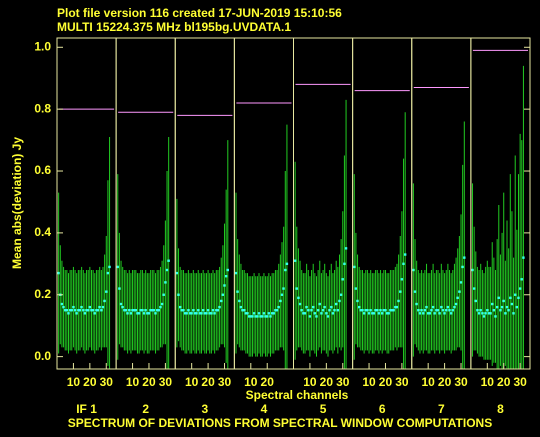 This screenshot has width=540, height=437. What do you see at coordinates (145, 409) in the screenshot?
I see `panel-label: 2` at bounding box center [145, 409].